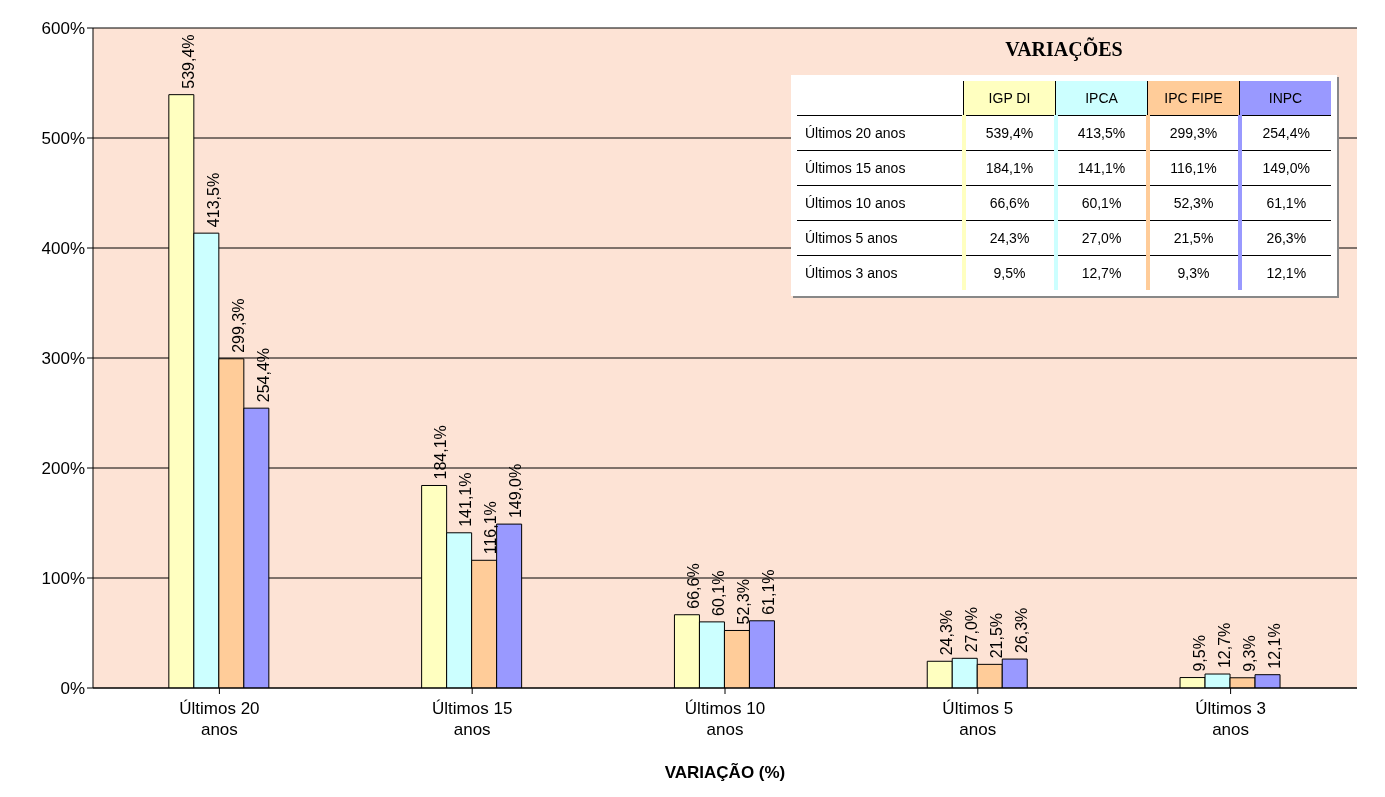 This screenshot has width=1385, height=797. What do you see at coordinates (1199, 653) in the screenshot?
I see `data-label: 9,5%` at bounding box center [1199, 653].